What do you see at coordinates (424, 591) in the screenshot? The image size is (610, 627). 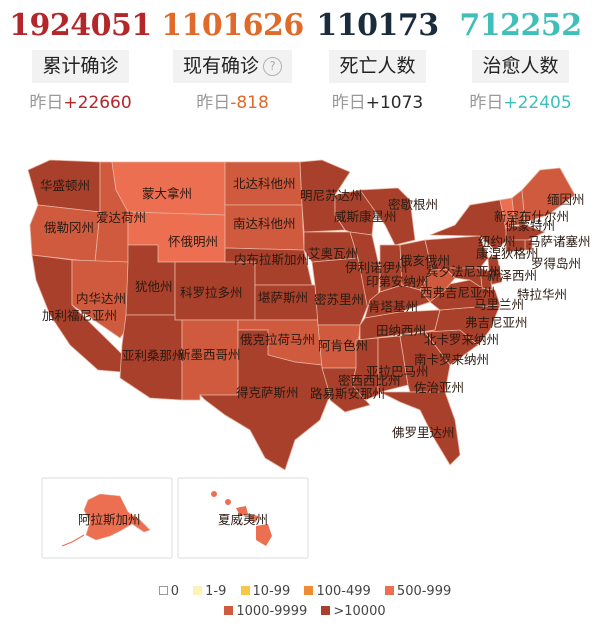 I see `legend-label: 500-999` at bounding box center [424, 591].